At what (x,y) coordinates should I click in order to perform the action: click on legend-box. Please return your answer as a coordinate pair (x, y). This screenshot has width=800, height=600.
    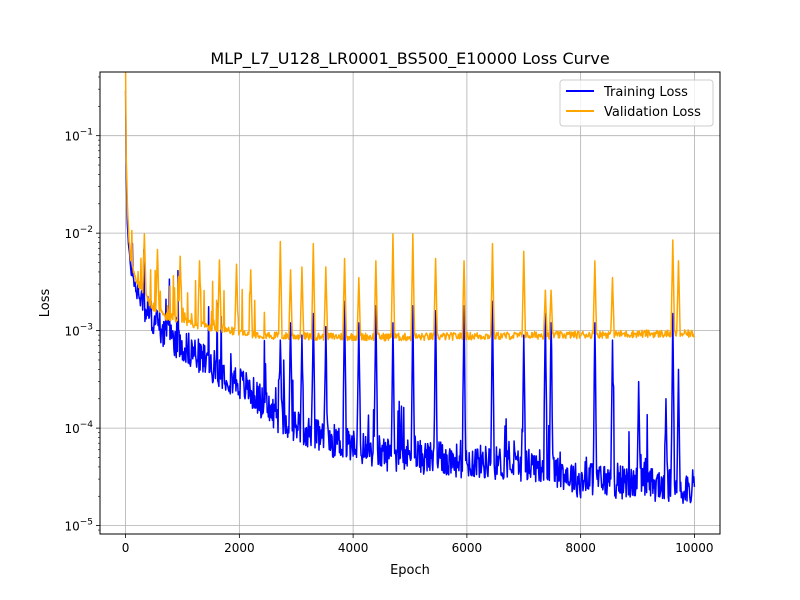
    Looking at the image, I should click on (636, 103).